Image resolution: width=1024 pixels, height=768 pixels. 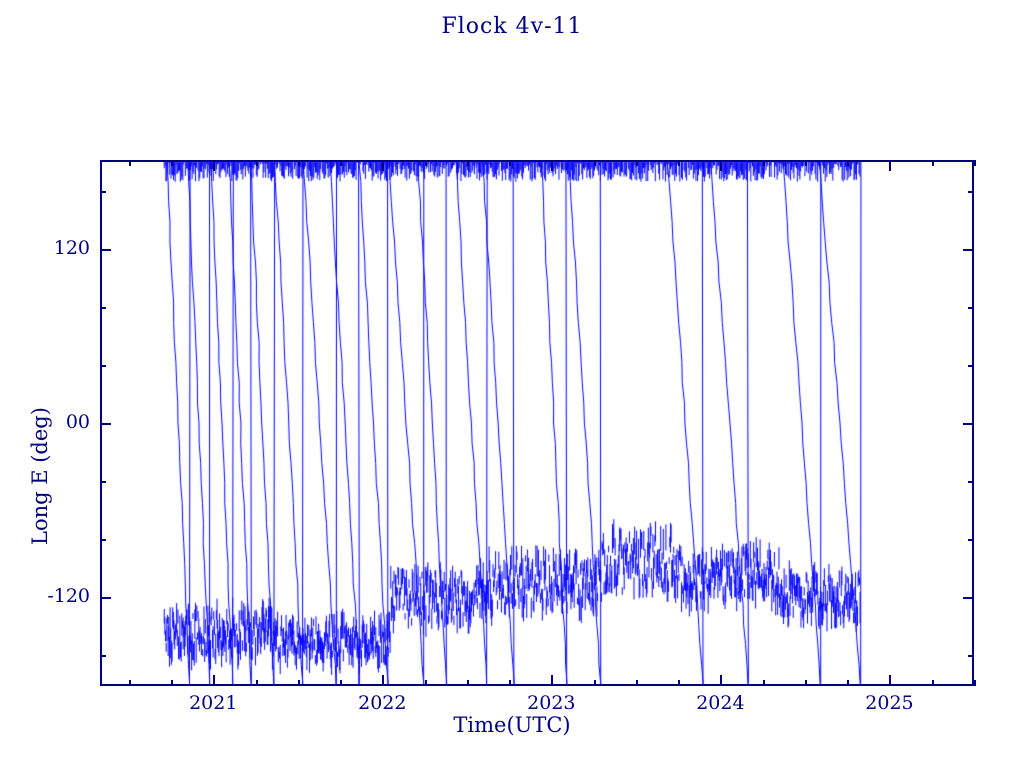 I want to click on y-tick-label: 120, so click(x=71, y=247).